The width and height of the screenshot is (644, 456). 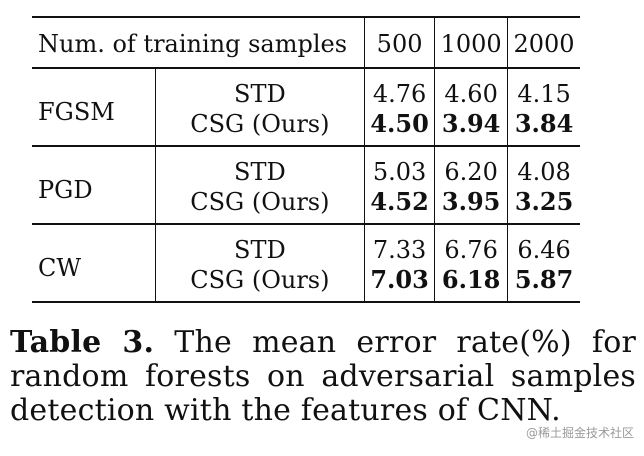 I want to click on table-header-row: Num. of training samples 500 1000 2000, so click(x=306, y=42).